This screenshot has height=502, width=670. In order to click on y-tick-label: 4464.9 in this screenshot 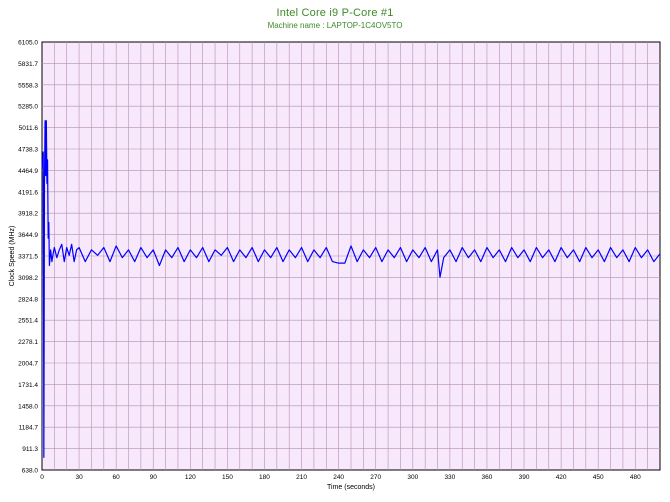, I will do `click(28, 171)`.